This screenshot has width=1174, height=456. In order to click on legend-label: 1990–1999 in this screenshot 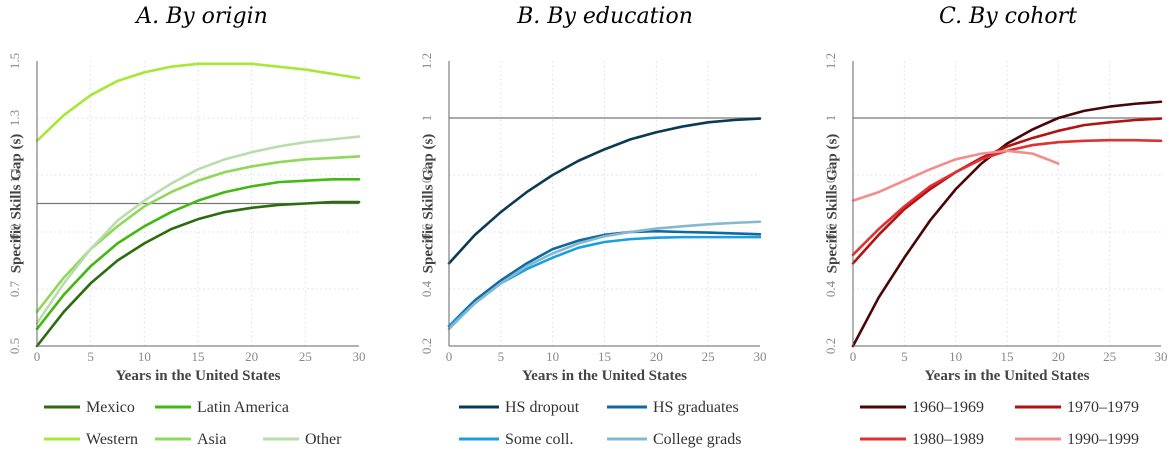, I will do `click(1103, 439)`.